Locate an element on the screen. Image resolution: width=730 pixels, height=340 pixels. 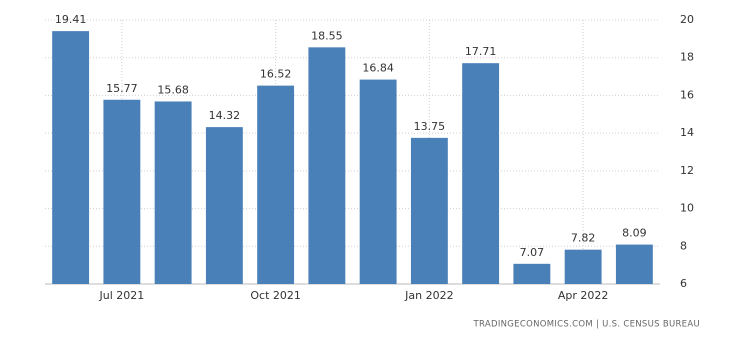
value-label: 19.41 is located at coordinates (71, 19).